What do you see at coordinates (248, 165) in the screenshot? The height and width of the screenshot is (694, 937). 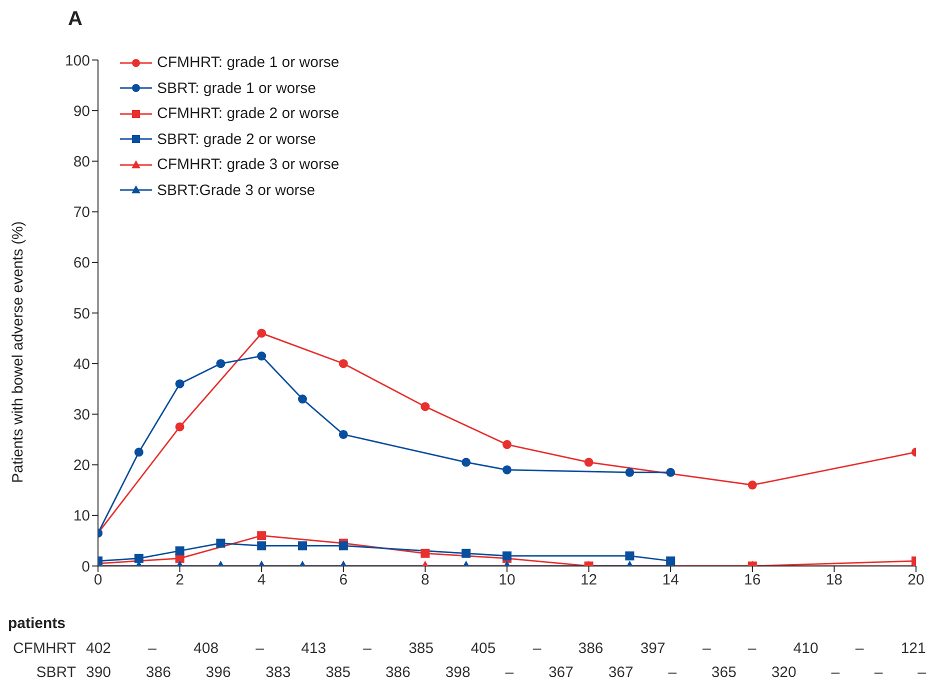 I see `legend-label: CFMHRT: grade 3 or worse` at bounding box center [248, 165].